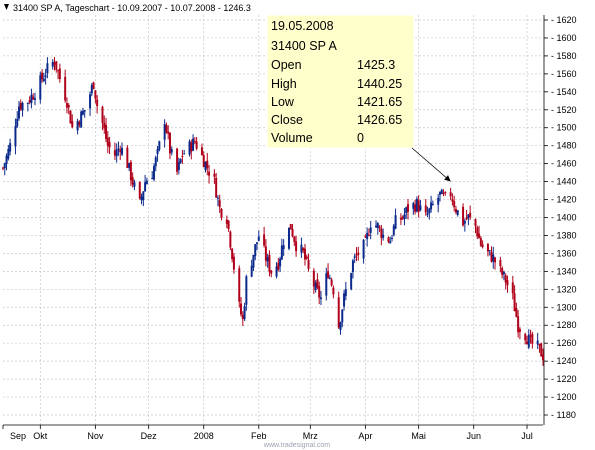 This screenshot has width=595, height=450. I want to click on x-tick-label: Sep, so click(18, 436).